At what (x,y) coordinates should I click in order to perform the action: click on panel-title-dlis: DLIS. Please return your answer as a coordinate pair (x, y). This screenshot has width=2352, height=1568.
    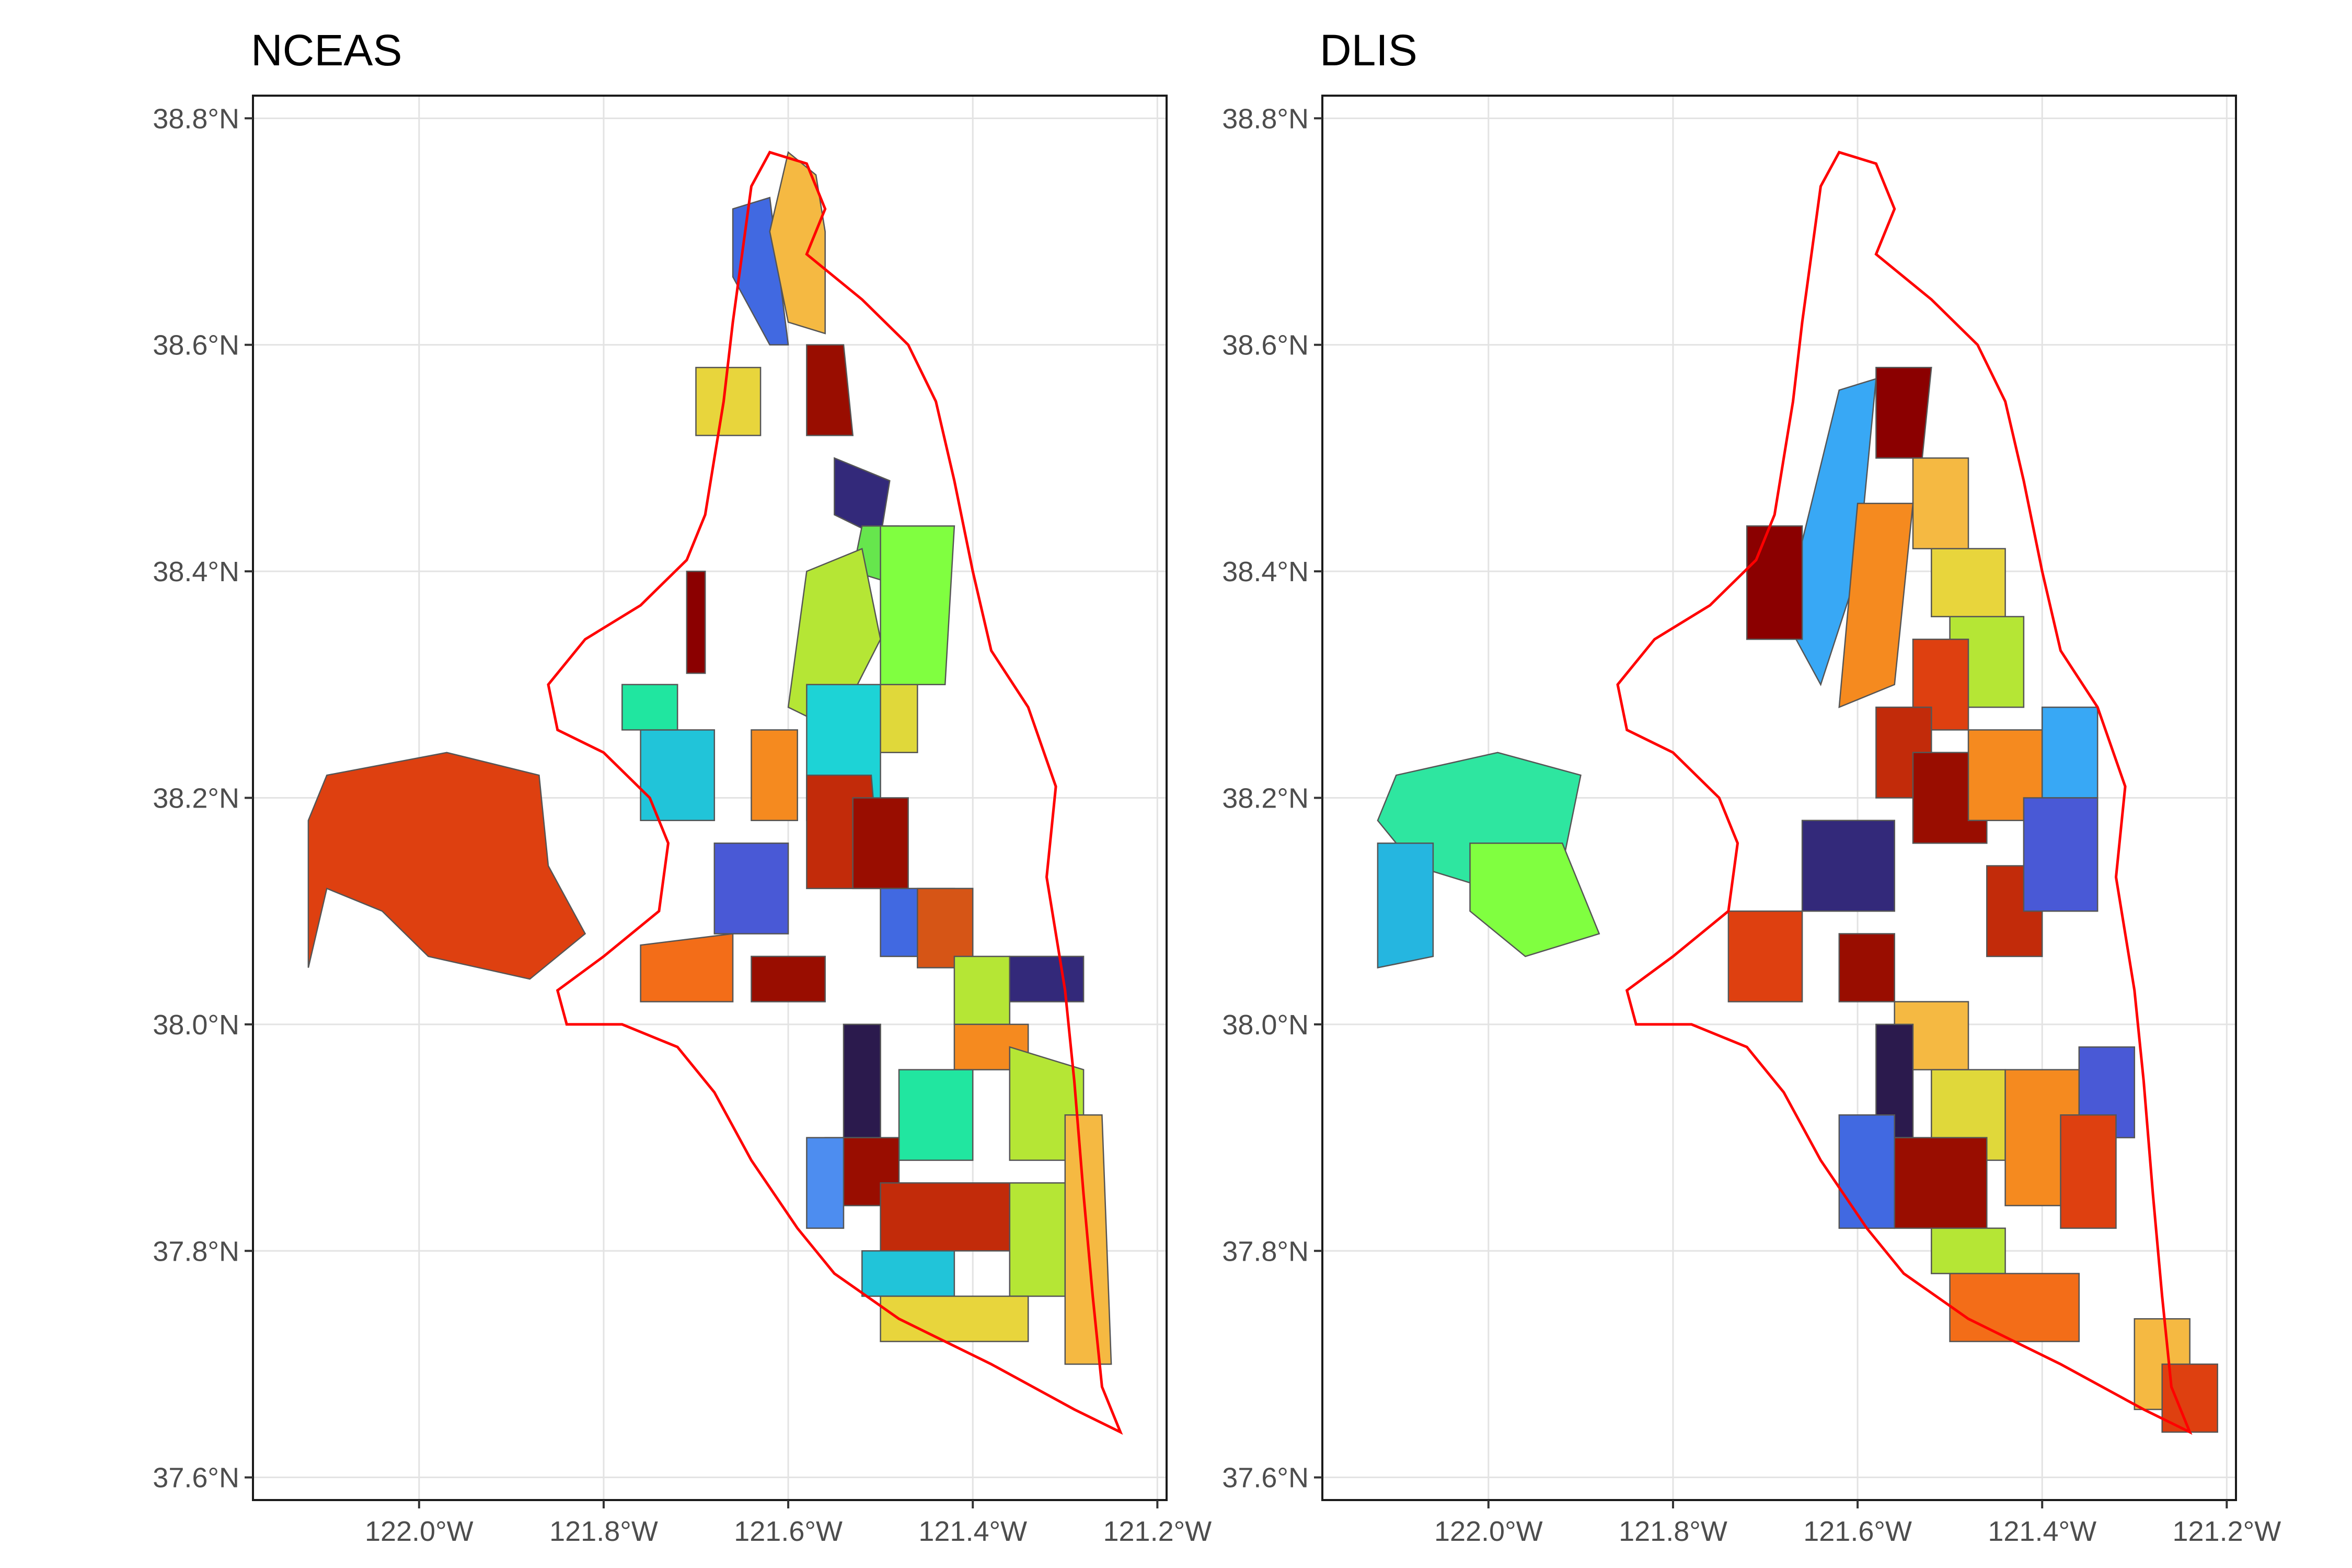
    Looking at the image, I should click on (1368, 50).